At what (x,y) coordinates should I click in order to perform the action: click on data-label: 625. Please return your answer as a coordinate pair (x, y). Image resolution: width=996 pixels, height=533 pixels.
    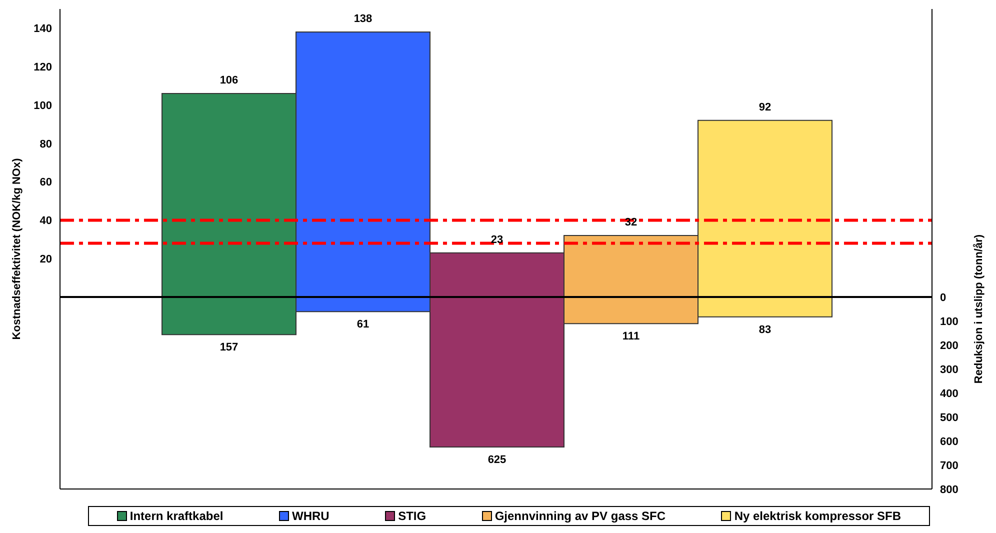
    Looking at the image, I should click on (497, 460).